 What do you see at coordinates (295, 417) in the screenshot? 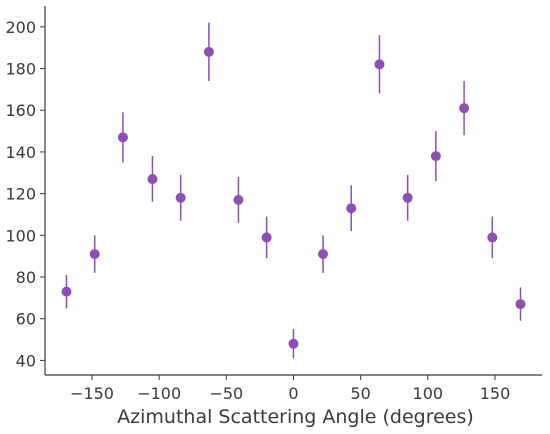
I see `x-axis-label: Azimuthal Scattering Angle (degrees)` at bounding box center [295, 417].